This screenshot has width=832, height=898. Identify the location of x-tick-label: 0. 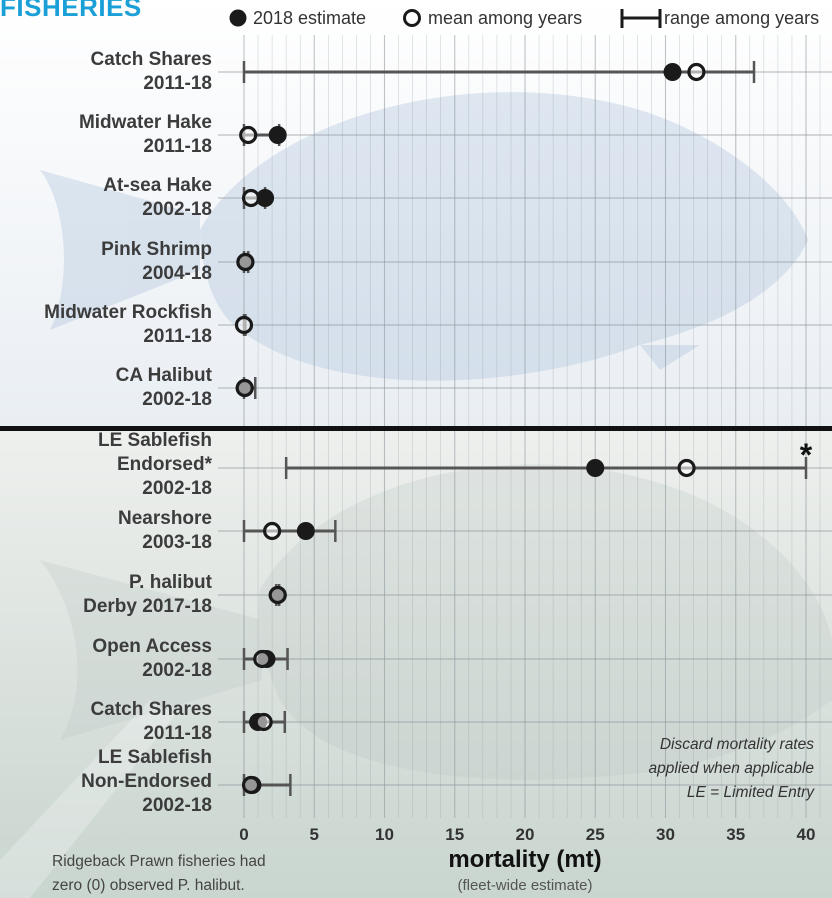
(243, 834).